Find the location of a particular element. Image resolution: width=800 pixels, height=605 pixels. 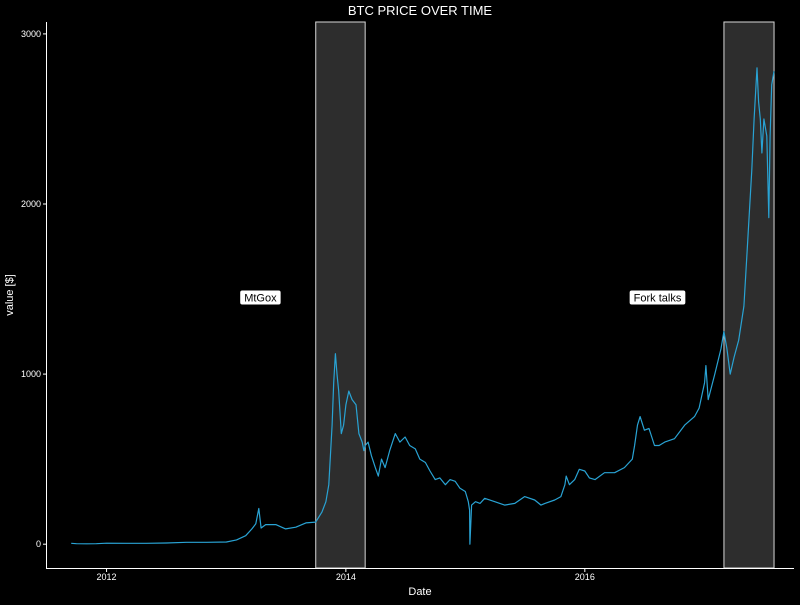

x-tick-label-1: 2014 is located at coordinates (346, 577).